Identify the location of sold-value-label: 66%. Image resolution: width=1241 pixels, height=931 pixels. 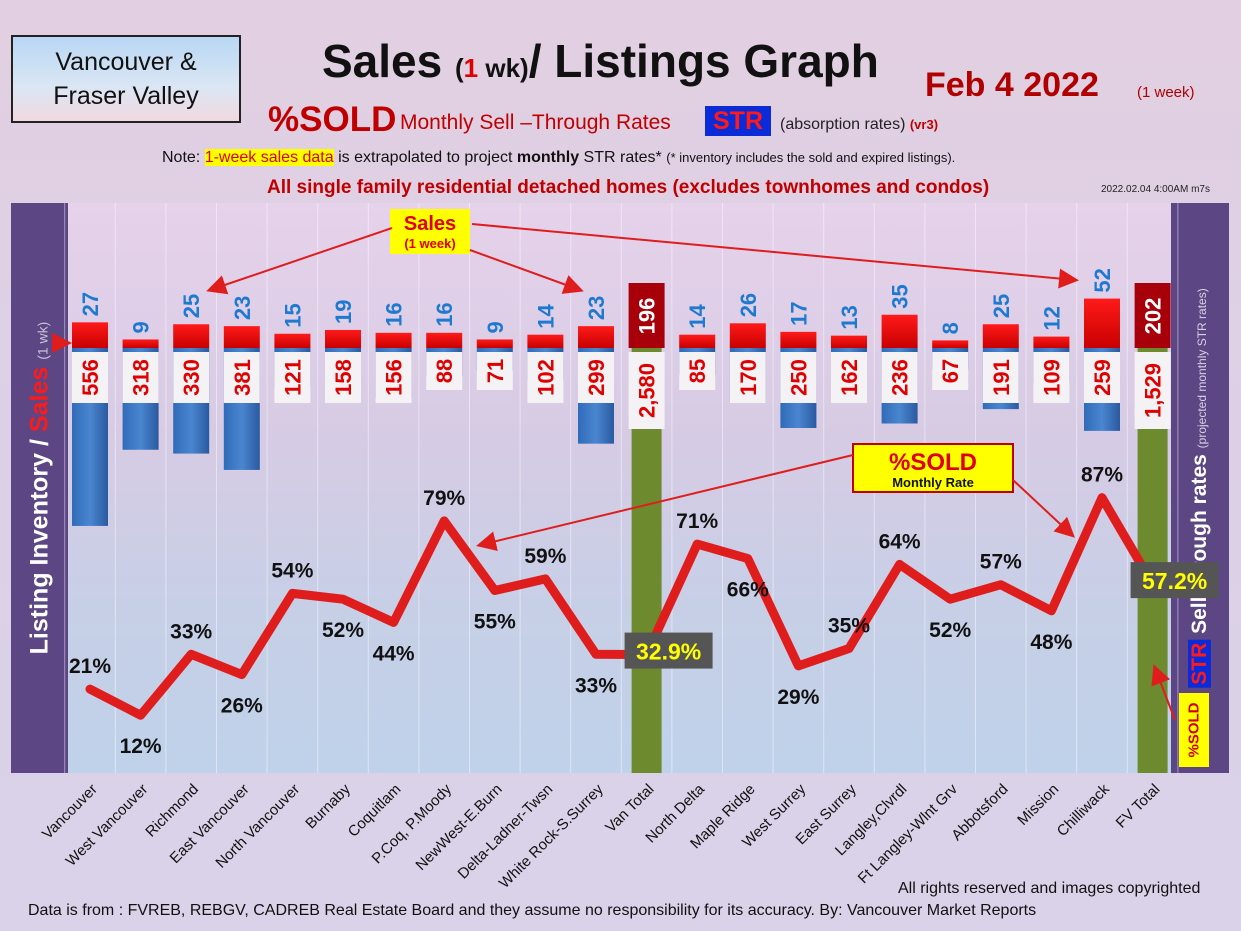
(748, 590).